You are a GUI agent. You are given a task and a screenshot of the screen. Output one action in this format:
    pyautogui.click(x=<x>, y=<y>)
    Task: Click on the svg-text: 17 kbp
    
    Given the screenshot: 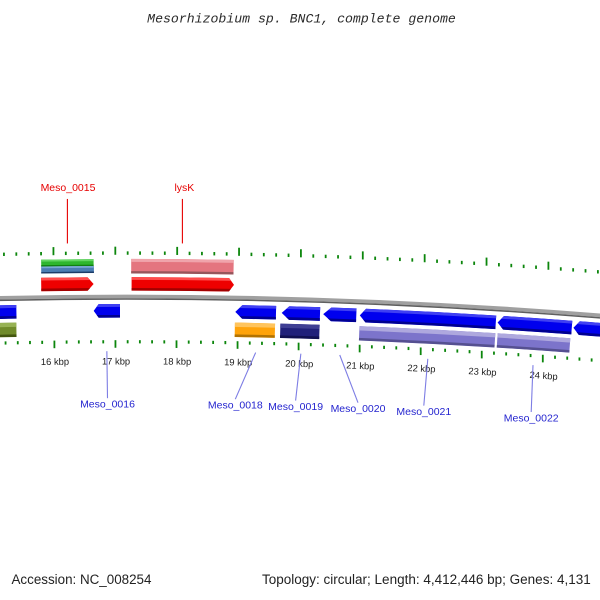 What is the action you would take?
    pyautogui.click(x=116, y=360)
    